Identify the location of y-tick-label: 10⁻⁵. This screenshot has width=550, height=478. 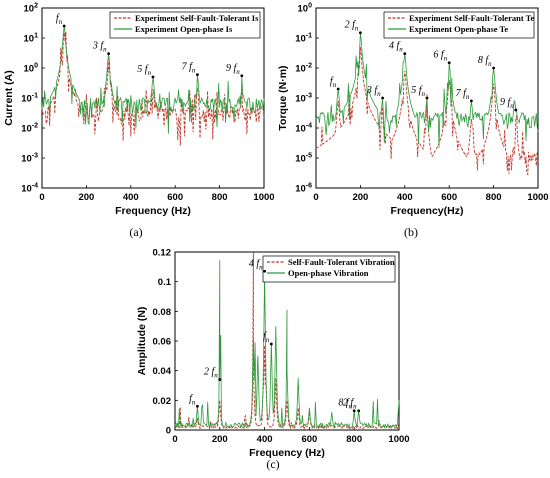
(303, 159).